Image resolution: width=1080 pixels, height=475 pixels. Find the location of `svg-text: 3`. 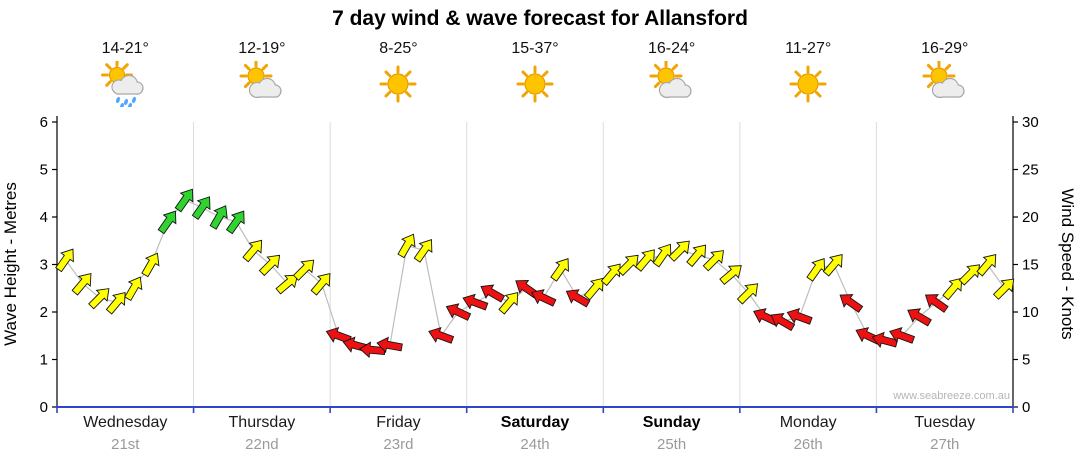

svg-text: 3 is located at coordinates (44, 265).